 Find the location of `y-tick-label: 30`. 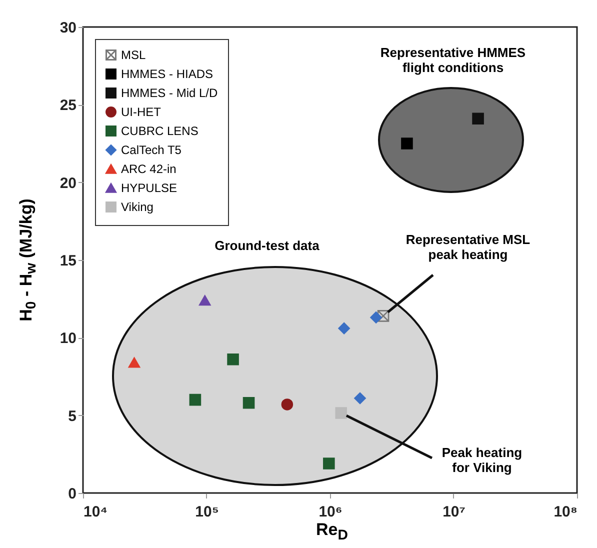

y-tick-label: 30 is located at coordinates (68, 28).